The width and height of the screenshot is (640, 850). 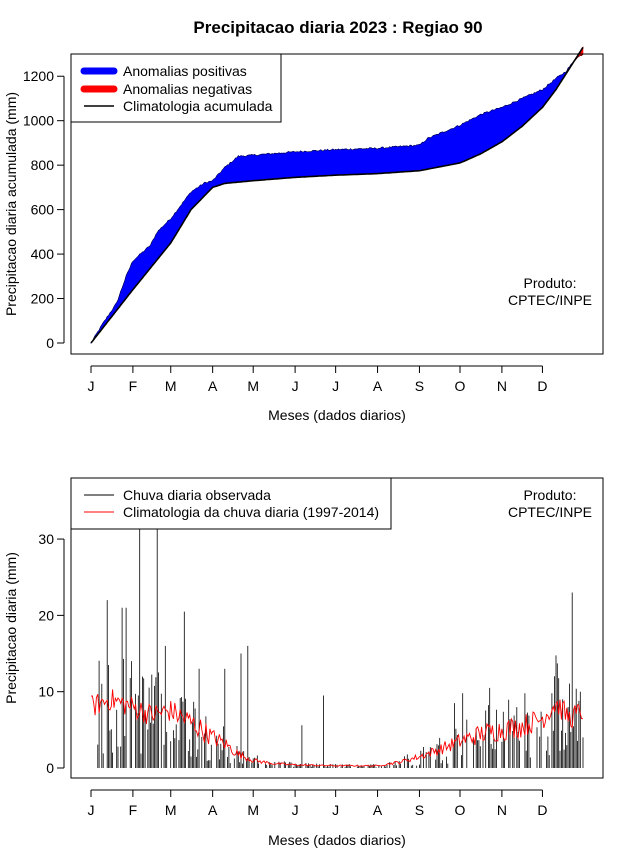 I want to click on daily-x-label: Meses (dados diarios), so click(x=337, y=840).